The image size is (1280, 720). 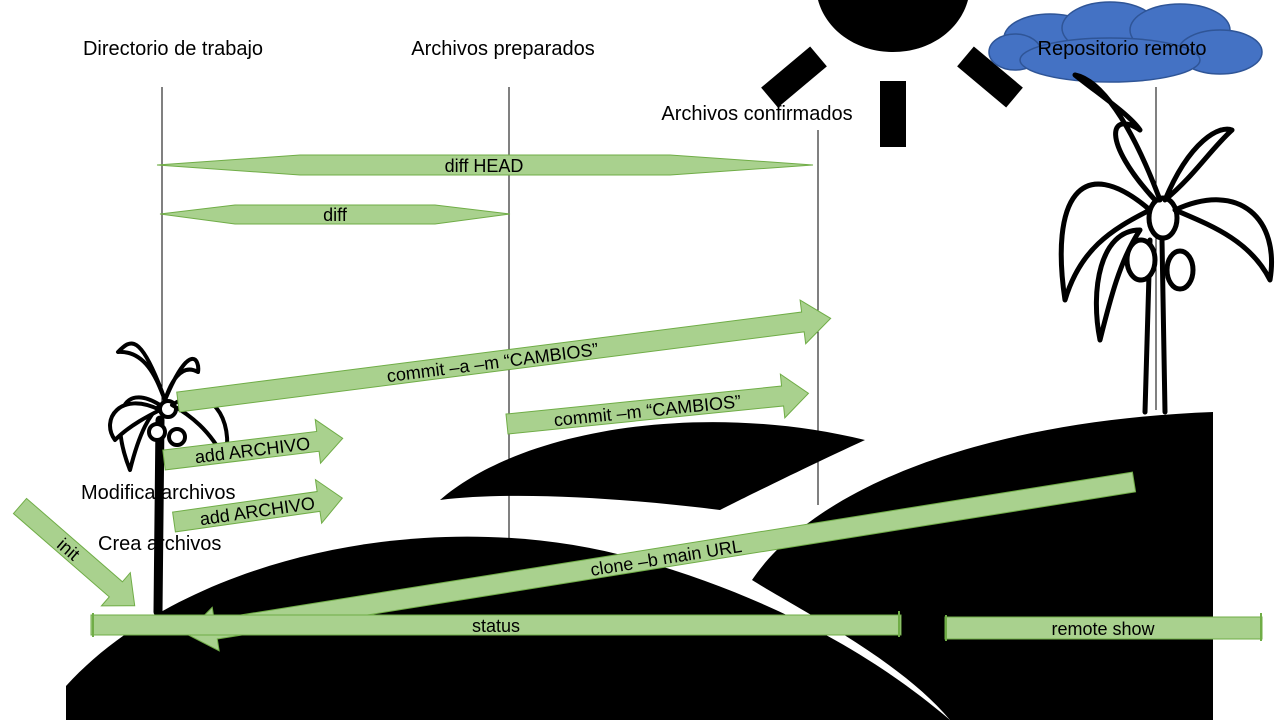 I want to click on bar-status: status, so click(x=496, y=624).